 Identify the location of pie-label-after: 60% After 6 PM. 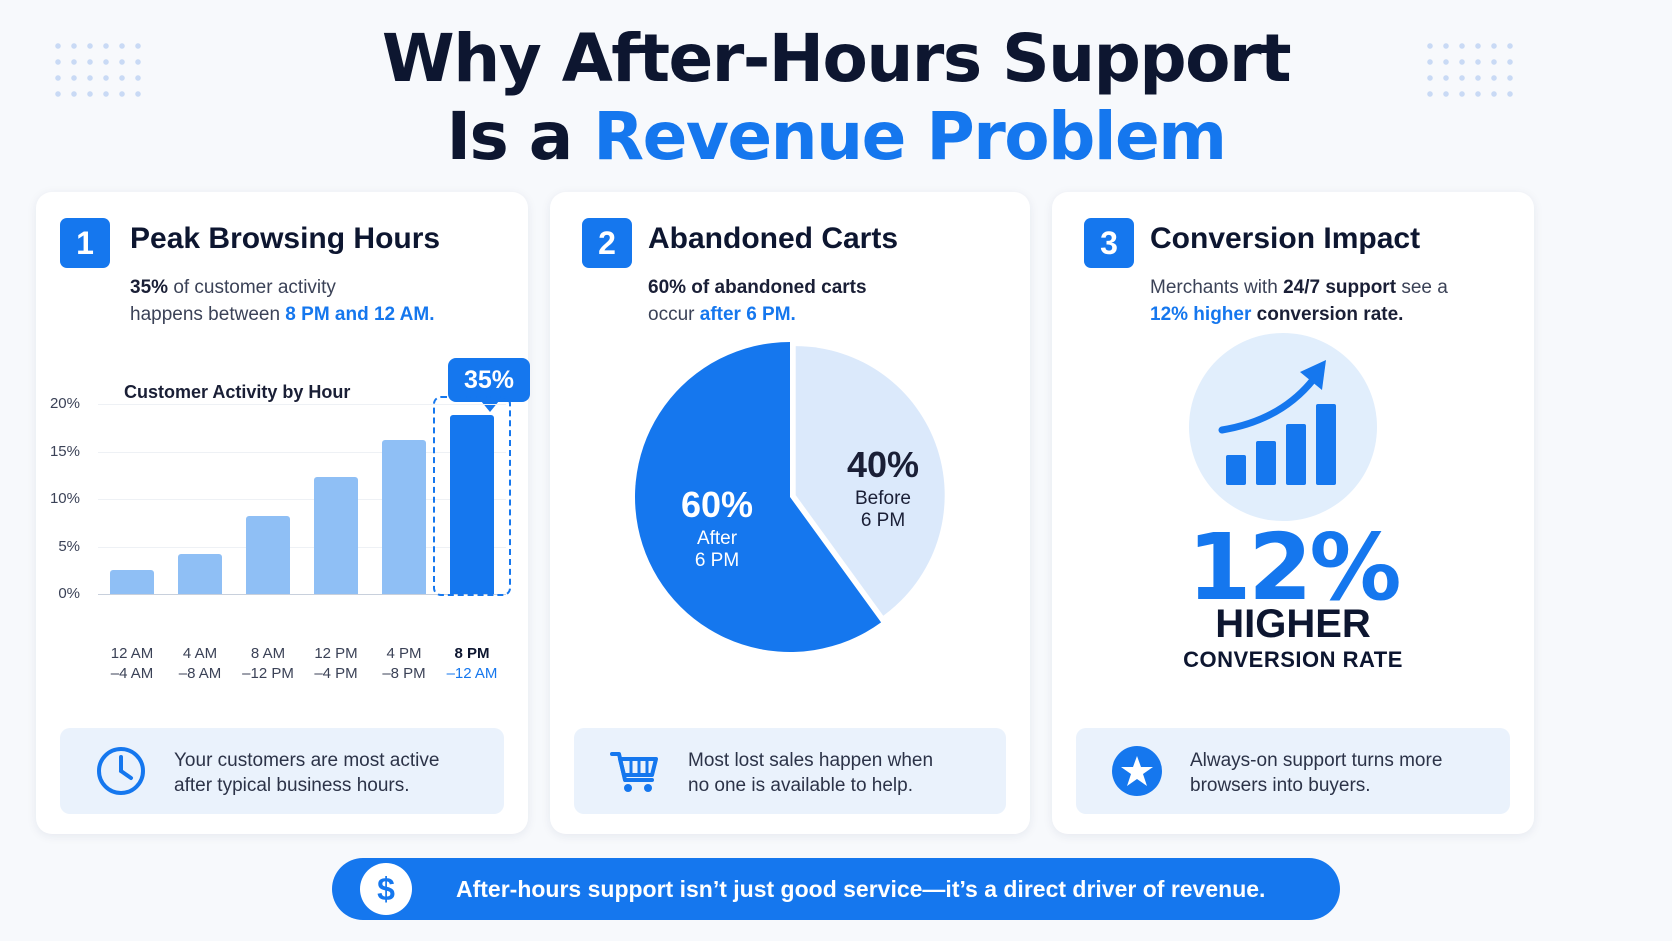
(717, 528).